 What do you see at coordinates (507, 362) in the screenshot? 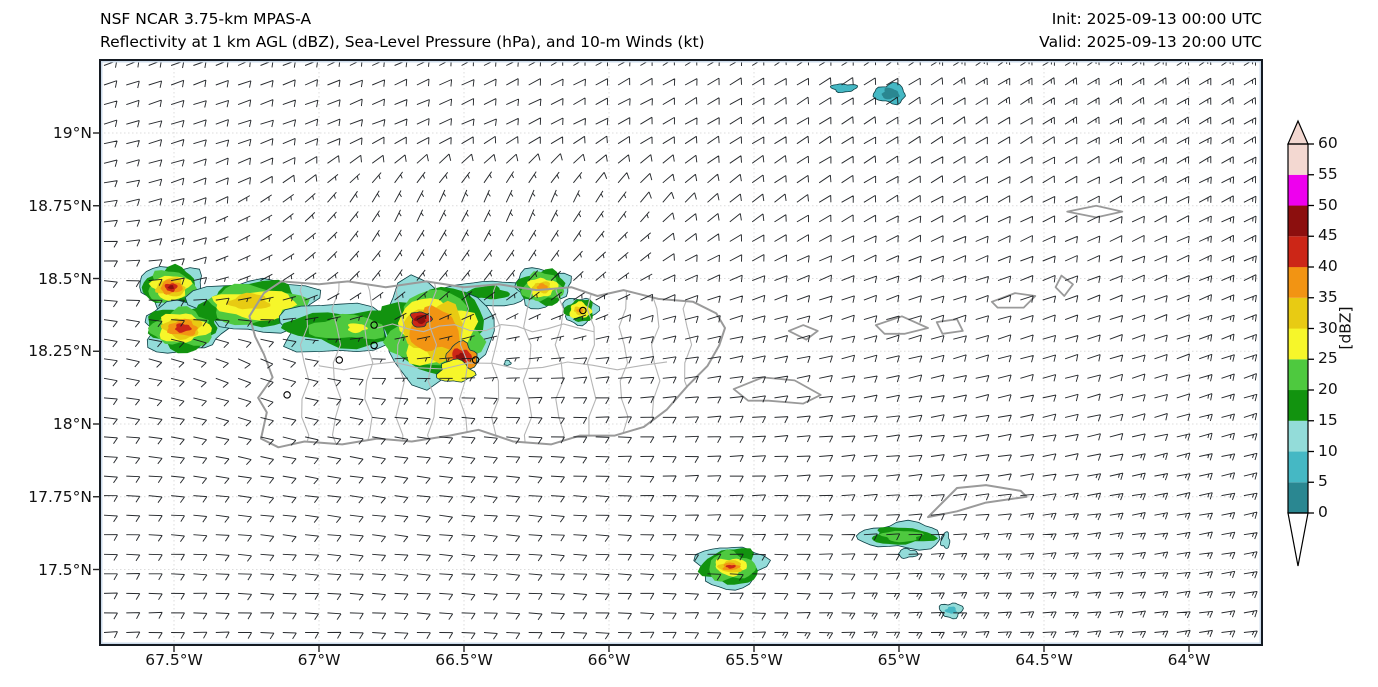
I see `storm-cell-tiny-central-dot` at bounding box center [507, 362].